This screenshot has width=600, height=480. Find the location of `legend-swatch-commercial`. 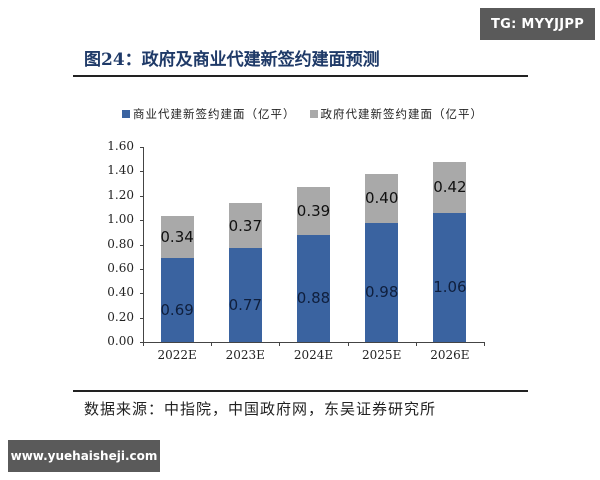

legend-swatch-commercial is located at coordinates (126, 114).